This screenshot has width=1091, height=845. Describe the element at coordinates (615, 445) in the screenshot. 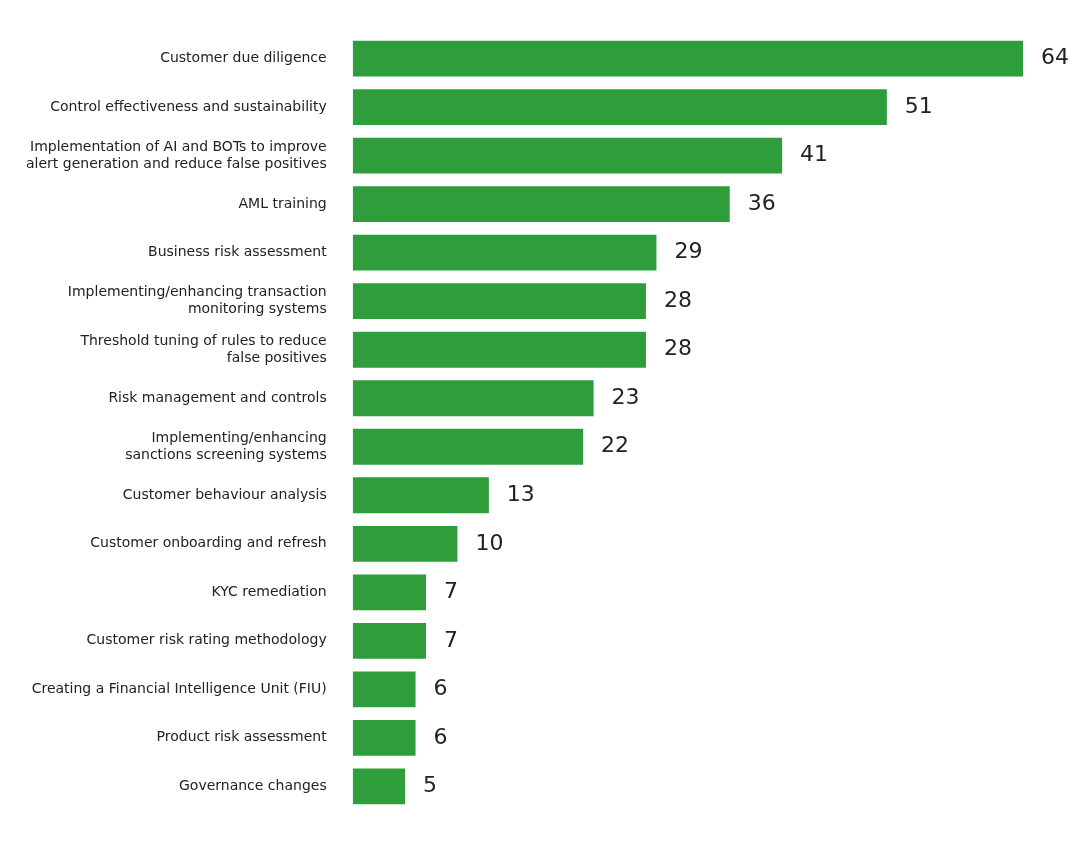

I see `data-label: 22` at that location.